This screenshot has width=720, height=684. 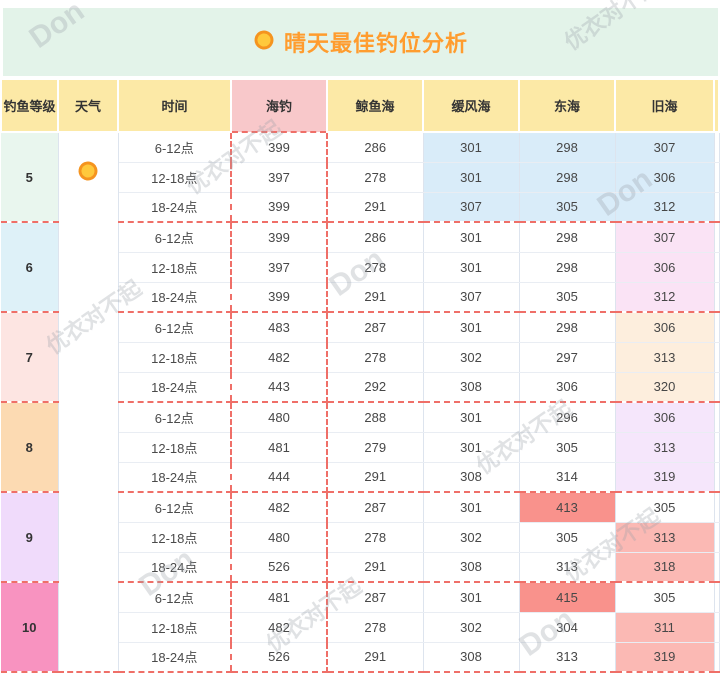 What do you see at coordinates (665, 387) in the screenshot?
I see `value-cell: 320` at bounding box center [665, 387].